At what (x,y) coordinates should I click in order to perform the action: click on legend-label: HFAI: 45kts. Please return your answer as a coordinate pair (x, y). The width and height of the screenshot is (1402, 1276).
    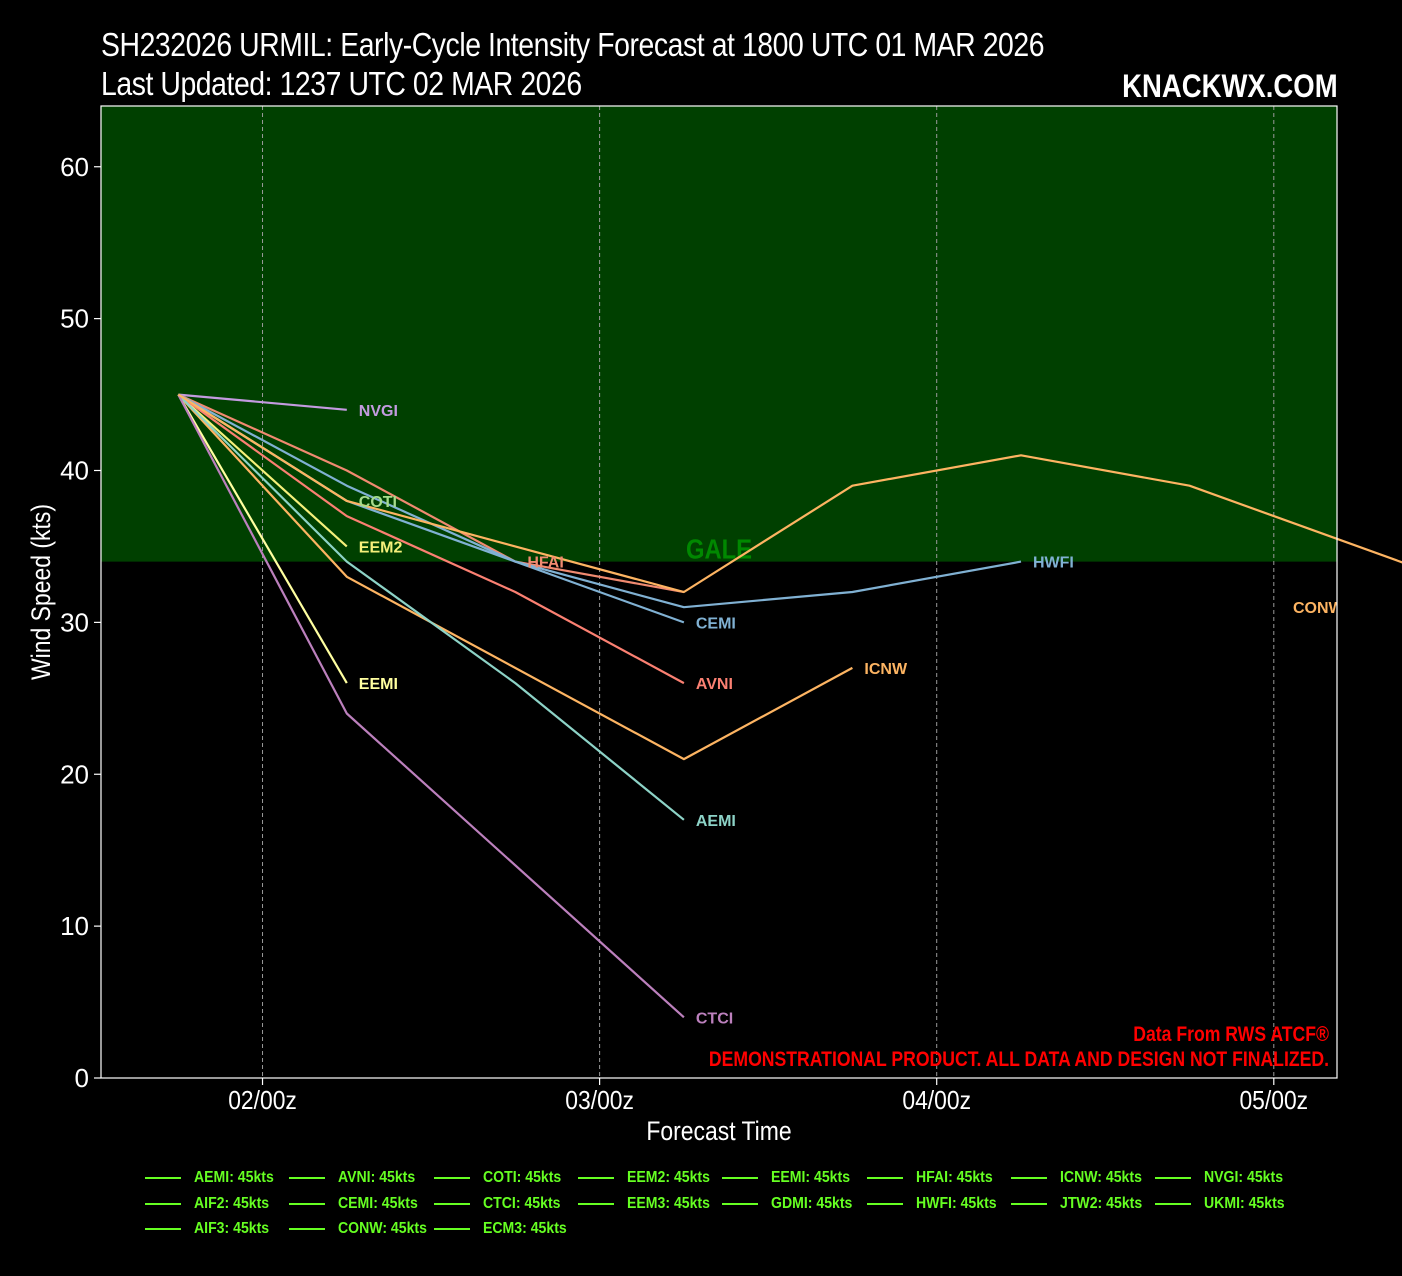
    Looking at the image, I should click on (954, 1177).